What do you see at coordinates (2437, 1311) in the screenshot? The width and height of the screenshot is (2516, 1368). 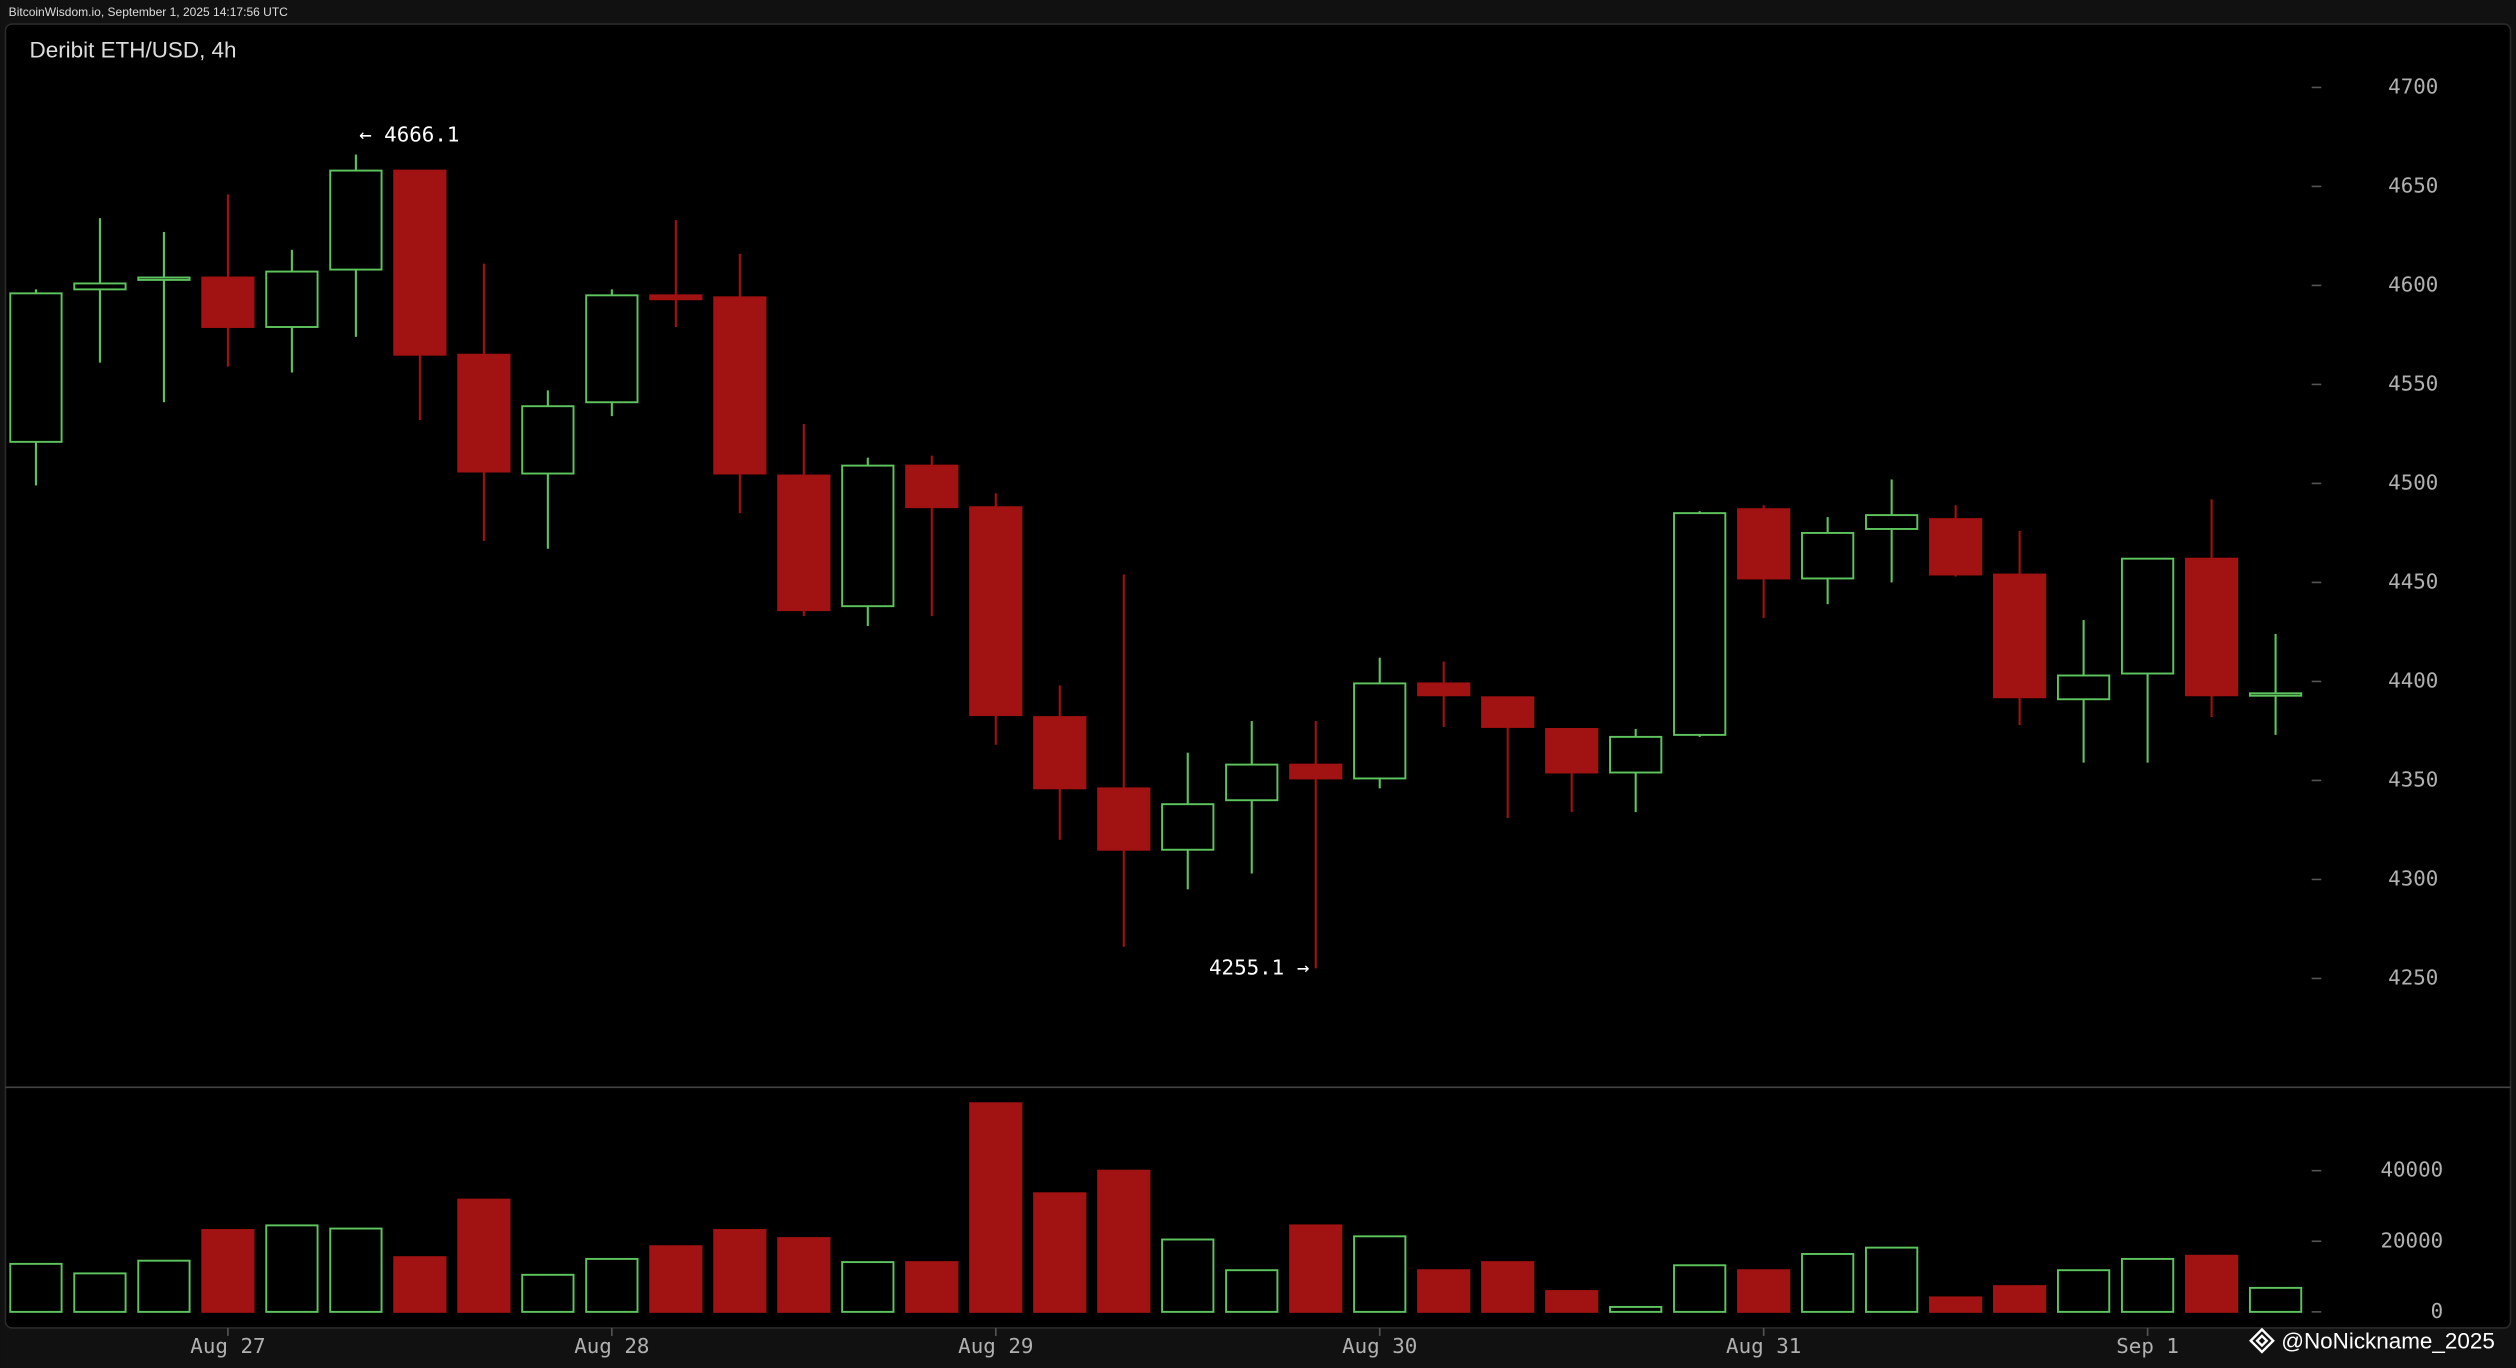 I see `volume-tick-label: 0` at bounding box center [2437, 1311].